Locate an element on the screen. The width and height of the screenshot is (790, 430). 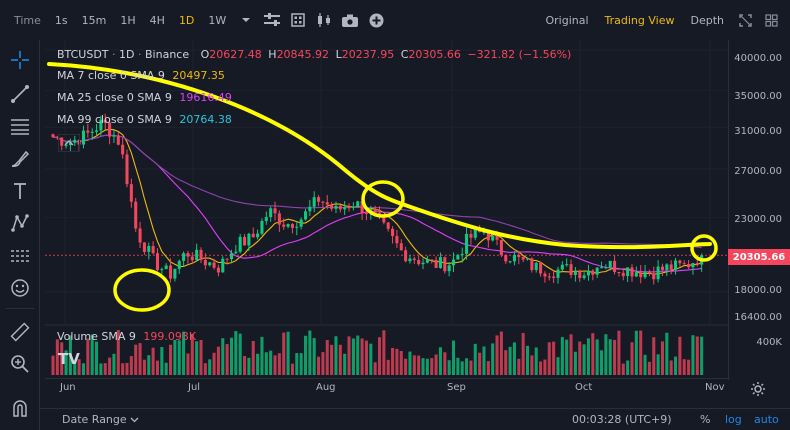
percent-toggle: % is located at coordinates (705, 419).